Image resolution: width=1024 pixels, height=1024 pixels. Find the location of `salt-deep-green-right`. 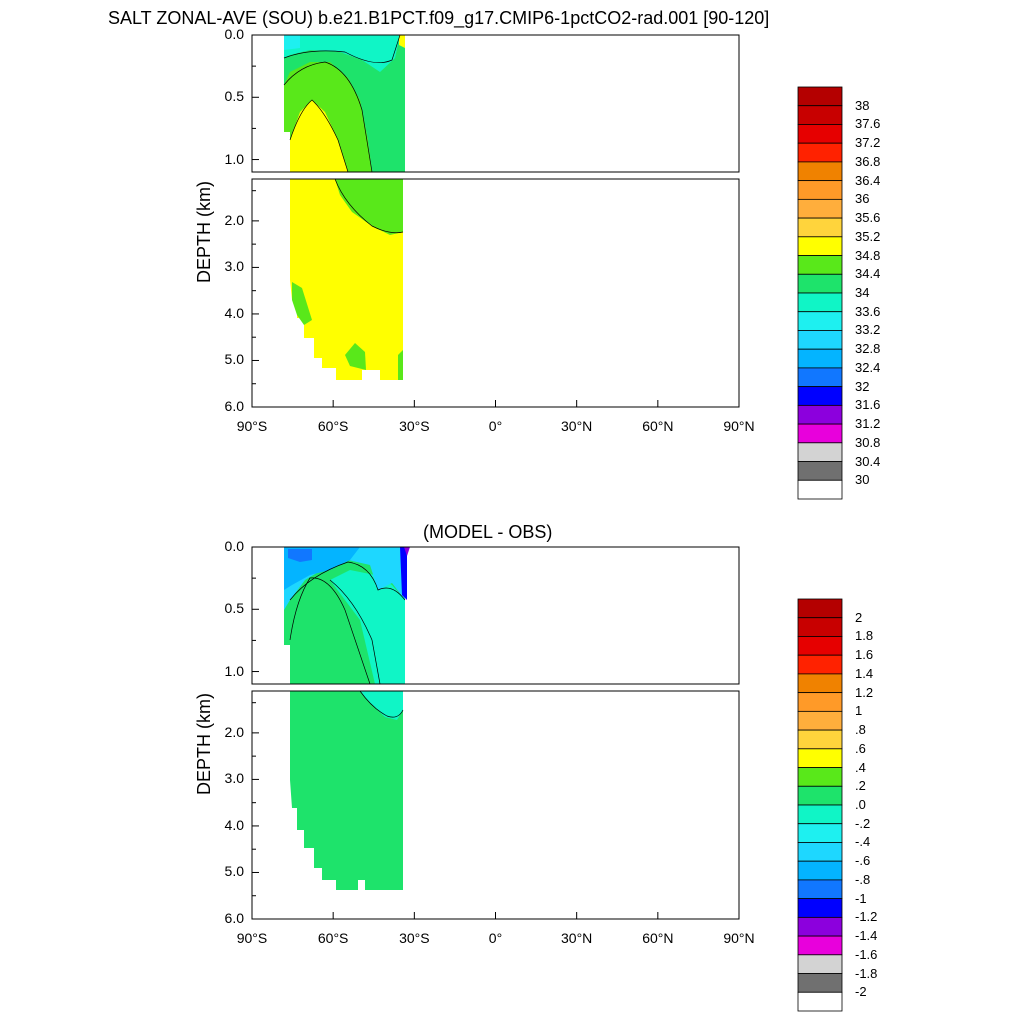

salt-deep-green-right is located at coordinates (400, 365).